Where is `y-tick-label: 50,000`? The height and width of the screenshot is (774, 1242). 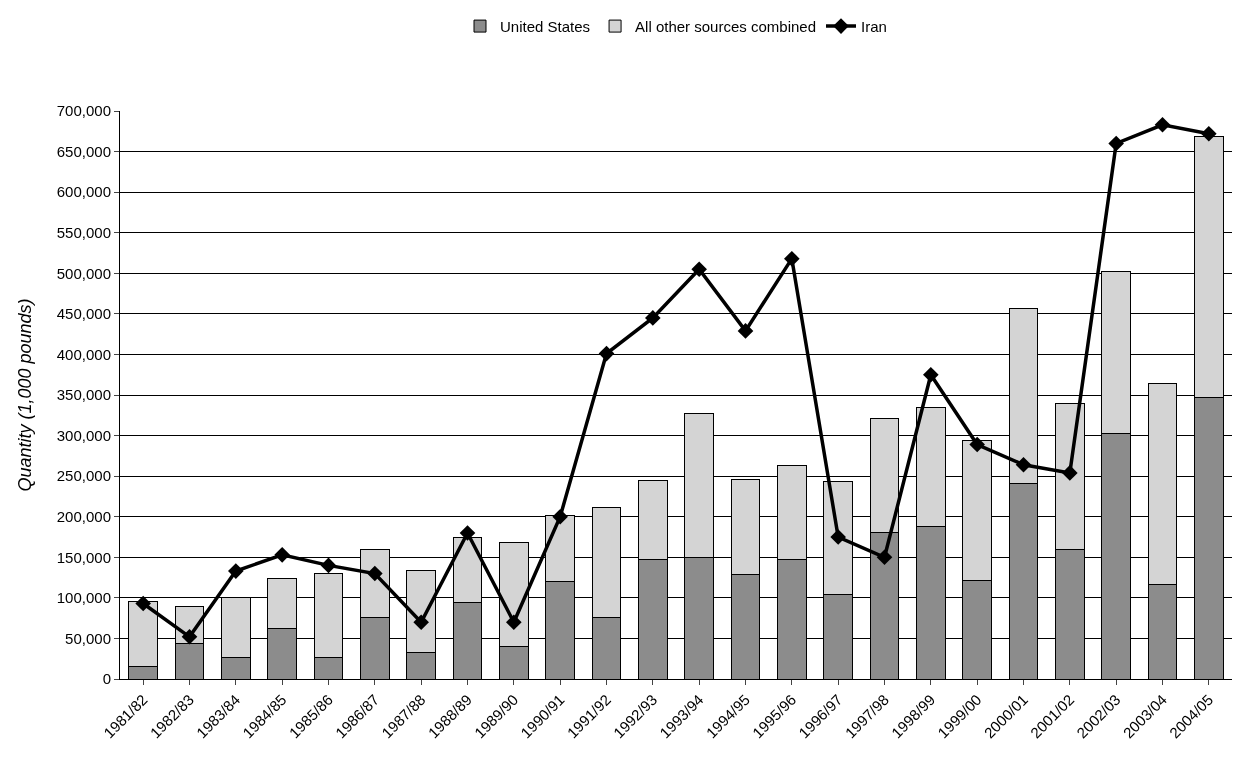 y-tick-label: 50,000 is located at coordinates (88, 638).